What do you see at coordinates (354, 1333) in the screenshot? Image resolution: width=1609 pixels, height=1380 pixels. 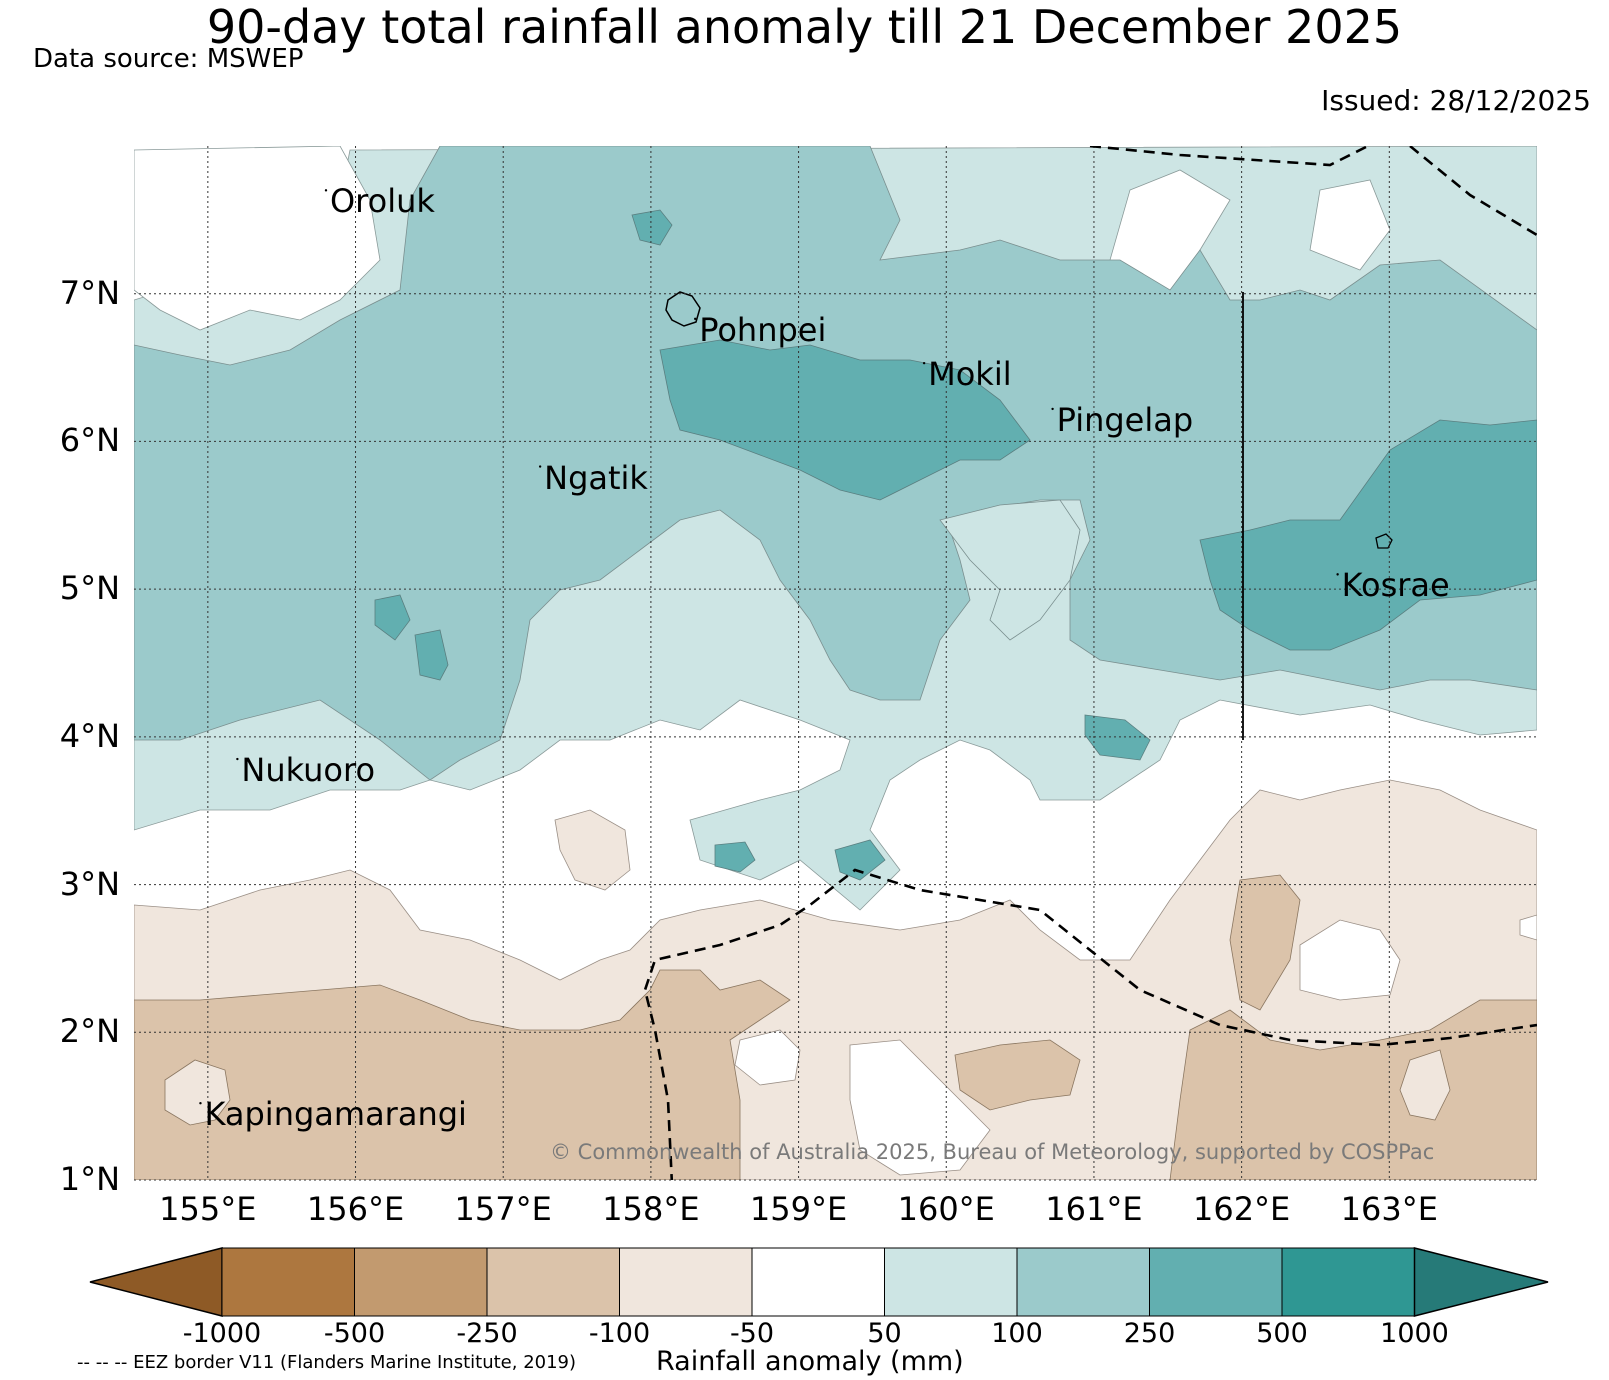 I see `colorbar-tick: -500` at bounding box center [354, 1333].